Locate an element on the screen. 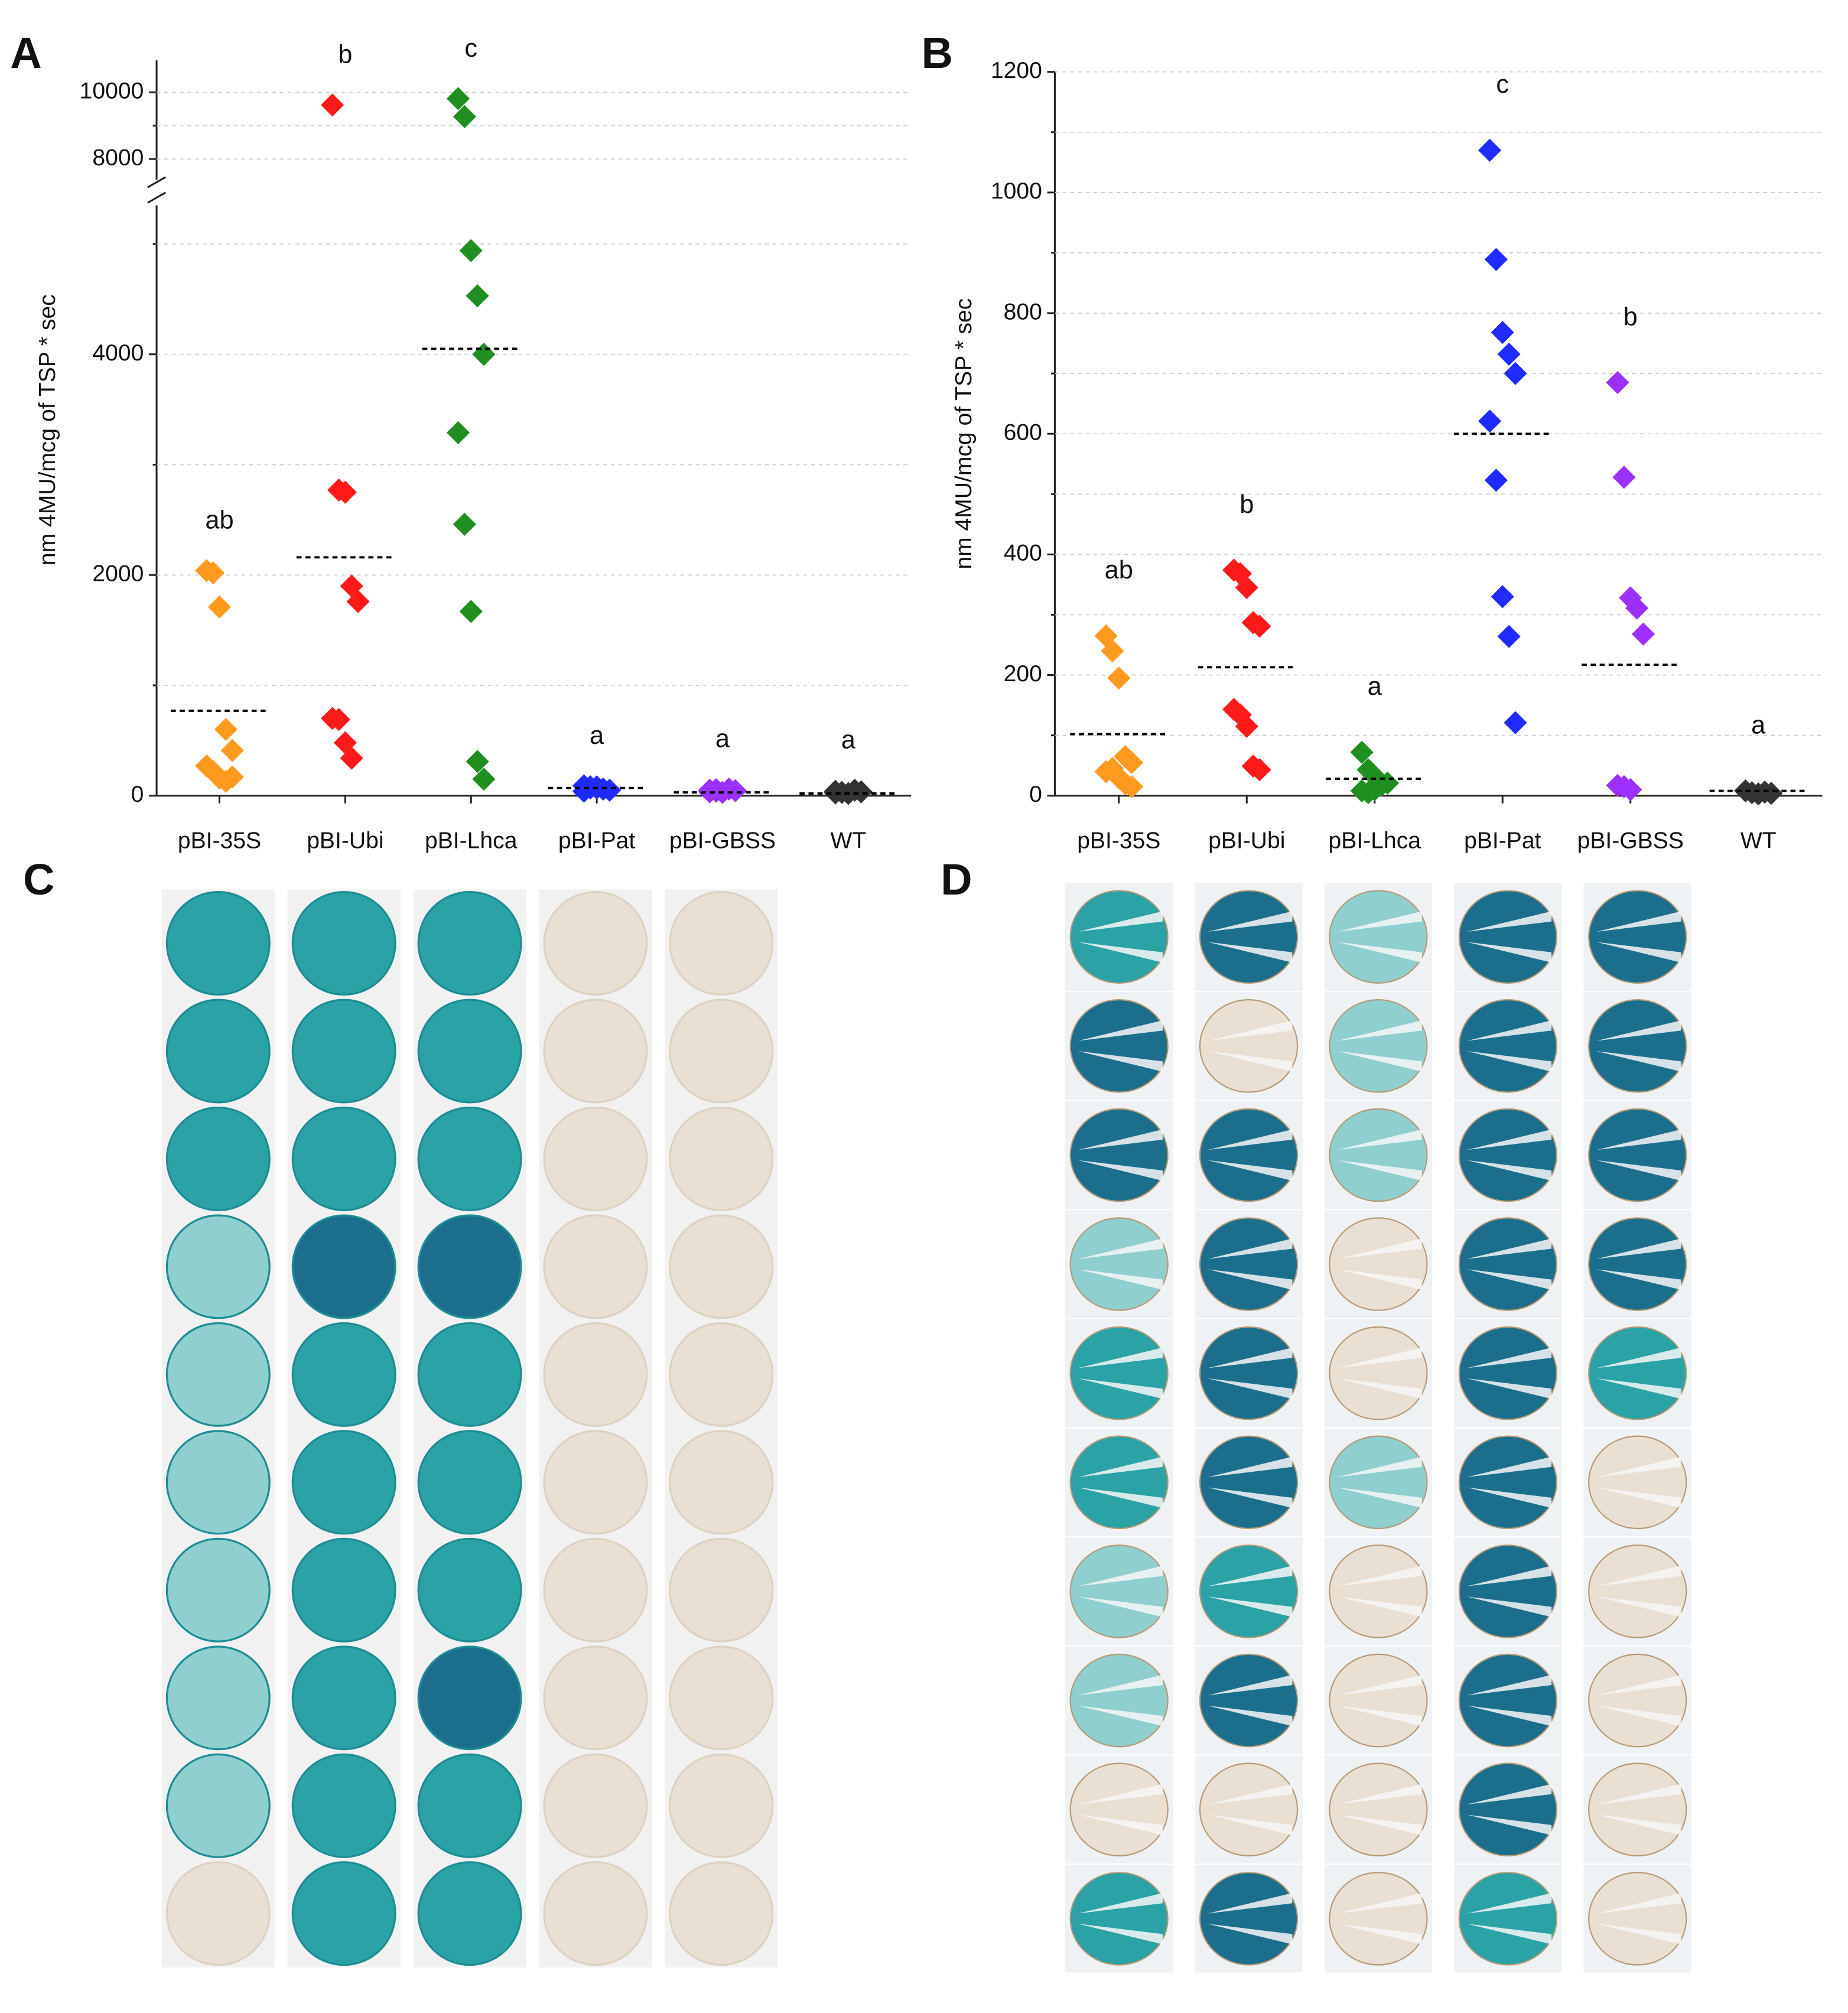 The width and height of the screenshot is (1848, 2013). x-tick-label: WT is located at coordinates (1758, 840).